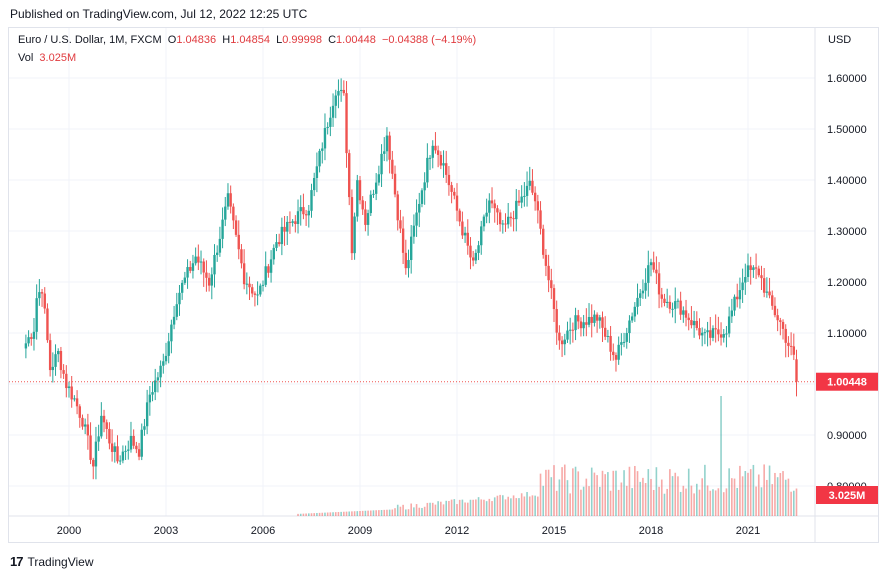 The height and width of the screenshot is (579, 892). What do you see at coordinates (60, 561) in the screenshot?
I see `footer-brand: TradingView` at bounding box center [60, 561].